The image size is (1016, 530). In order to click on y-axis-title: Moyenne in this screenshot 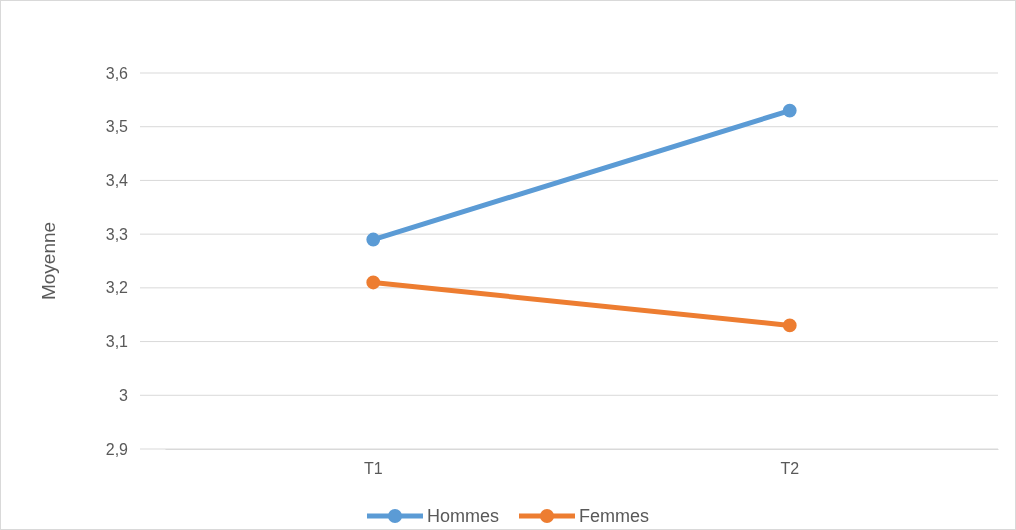, I will do `click(48, 261)`.